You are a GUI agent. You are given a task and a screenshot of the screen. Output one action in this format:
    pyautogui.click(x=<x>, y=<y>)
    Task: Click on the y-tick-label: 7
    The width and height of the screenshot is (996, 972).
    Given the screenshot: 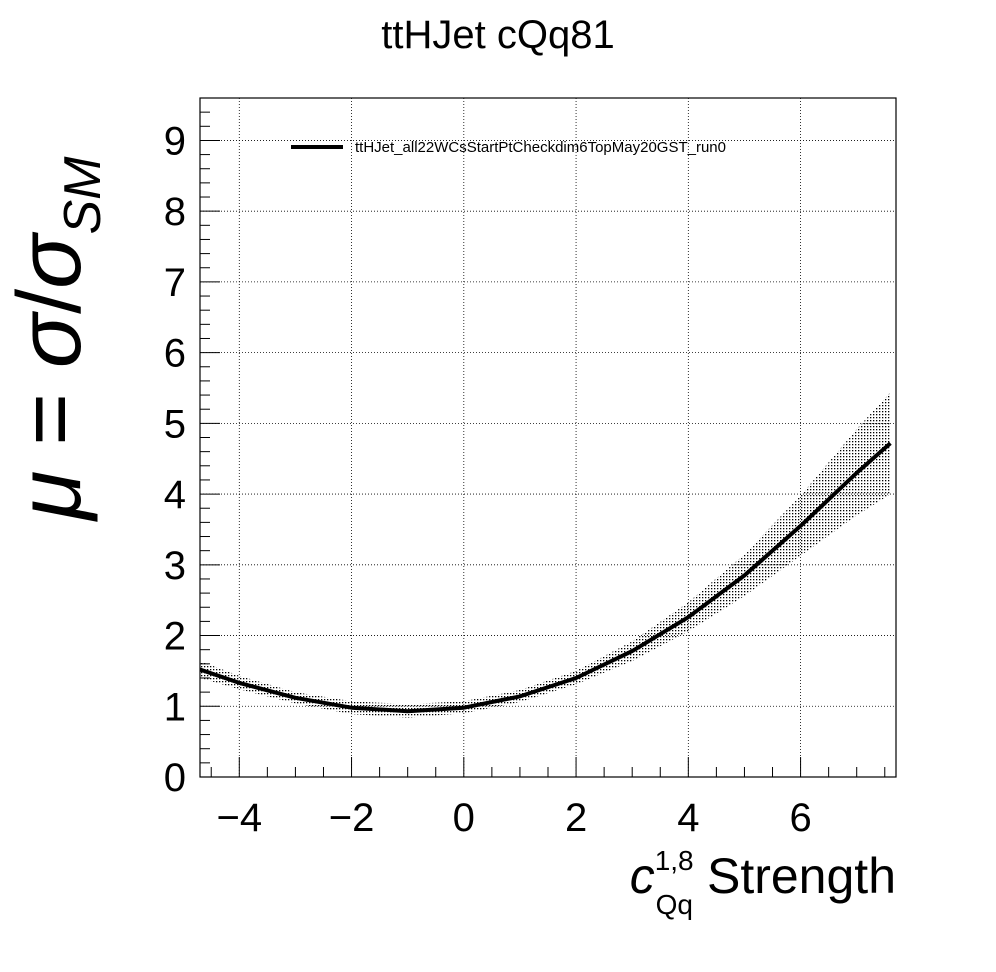 What is the action you would take?
    pyautogui.click(x=175, y=283)
    